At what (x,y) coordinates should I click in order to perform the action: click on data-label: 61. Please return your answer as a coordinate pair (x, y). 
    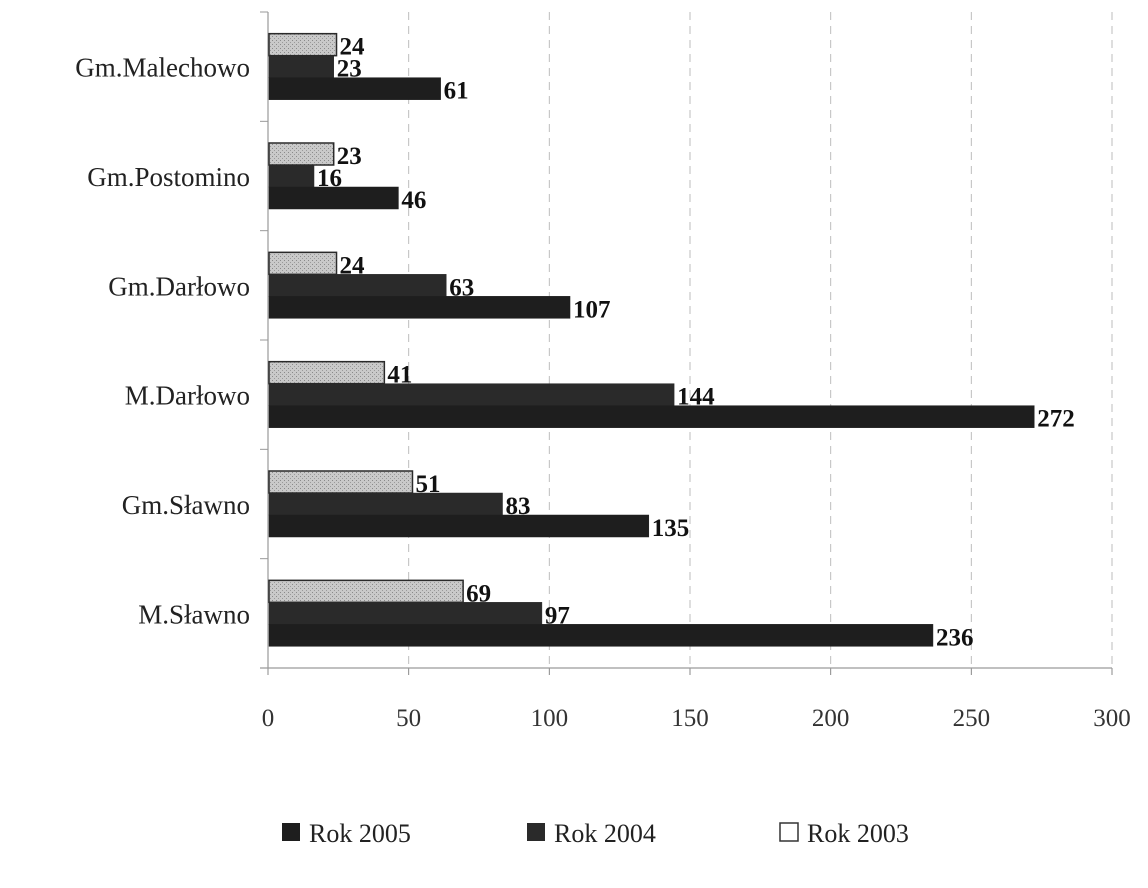
    Looking at the image, I should click on (456, 91).